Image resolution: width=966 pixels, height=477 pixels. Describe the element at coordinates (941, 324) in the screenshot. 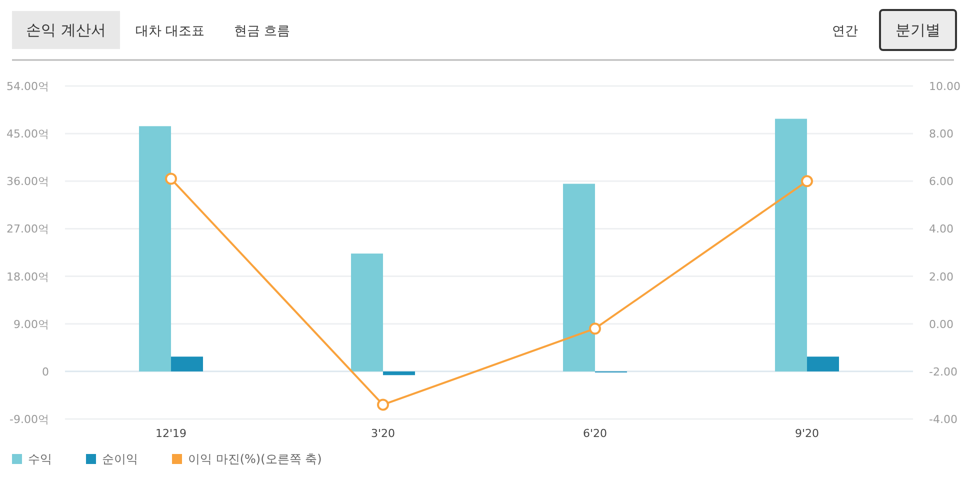

I see `y2-tick-label: 0.00` at that location.